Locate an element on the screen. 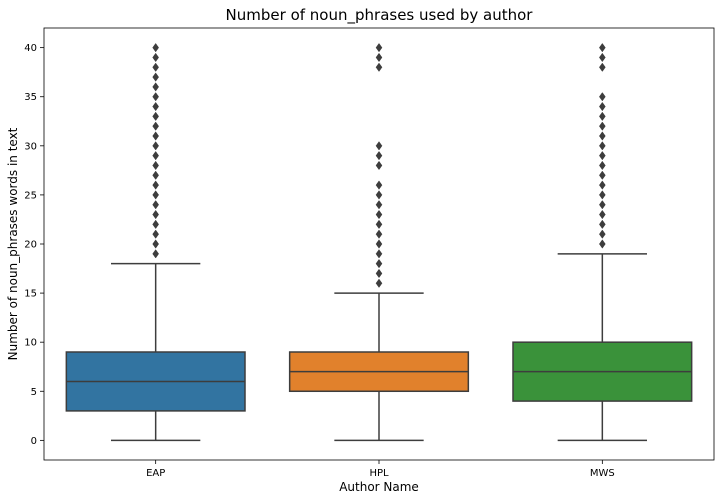  y-tick-label: 0 is located at coordinates (34, 441).